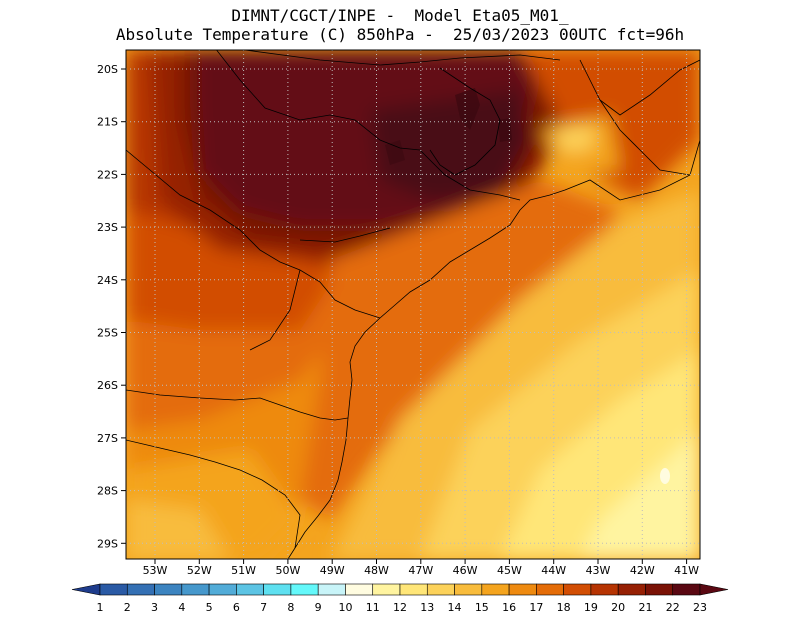 This screenshot has height=618, width=800. Describe the element at coordinates (107, 122) in the screenshot. I see `latitude-label: 21S` at that location.